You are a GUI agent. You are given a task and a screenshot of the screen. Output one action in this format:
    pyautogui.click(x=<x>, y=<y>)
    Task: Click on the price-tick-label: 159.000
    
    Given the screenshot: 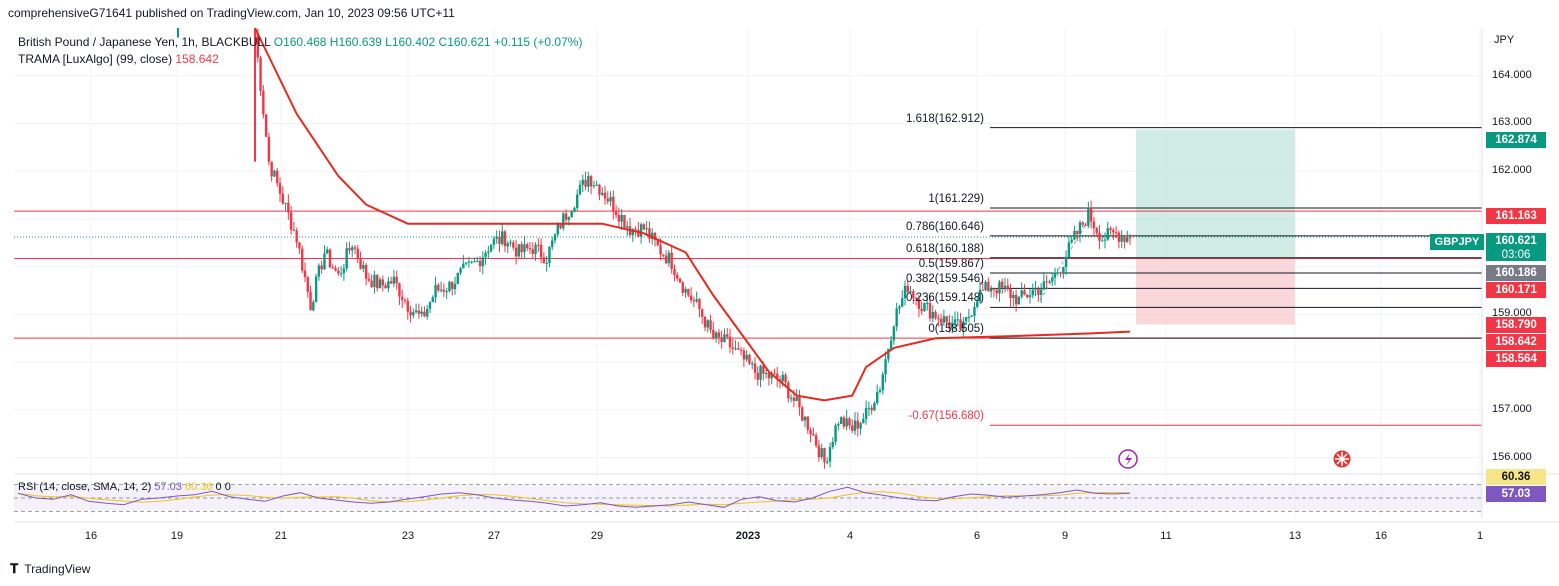 What is the action you would take?
    pyautogui.click(x=1512, y=313)
    